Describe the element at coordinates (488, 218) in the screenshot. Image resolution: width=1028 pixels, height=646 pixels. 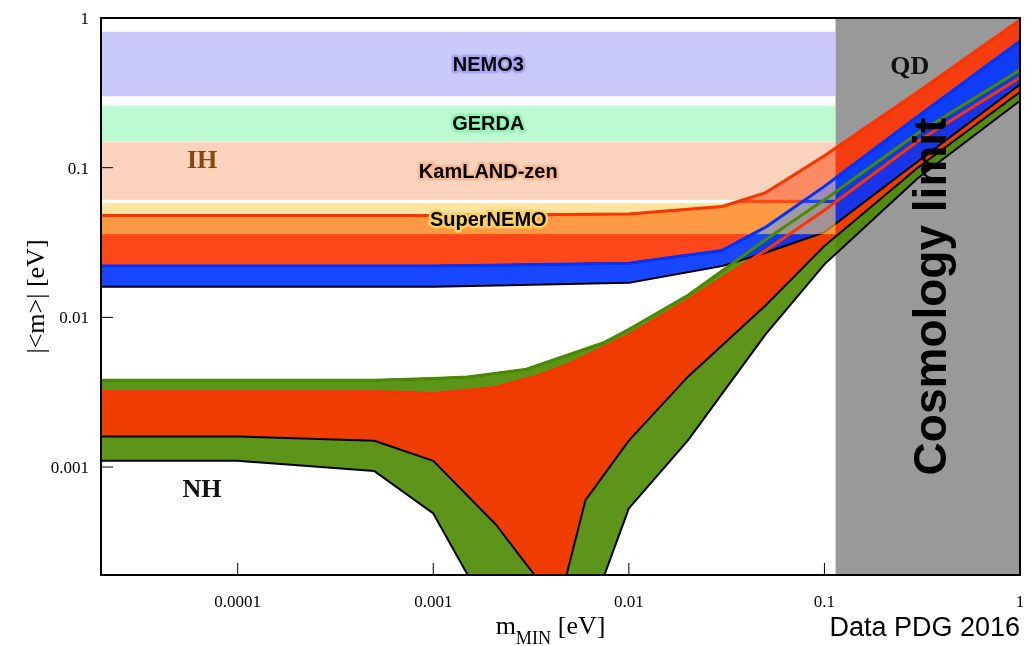
I see `band-label: SuperNEMO` at that location.